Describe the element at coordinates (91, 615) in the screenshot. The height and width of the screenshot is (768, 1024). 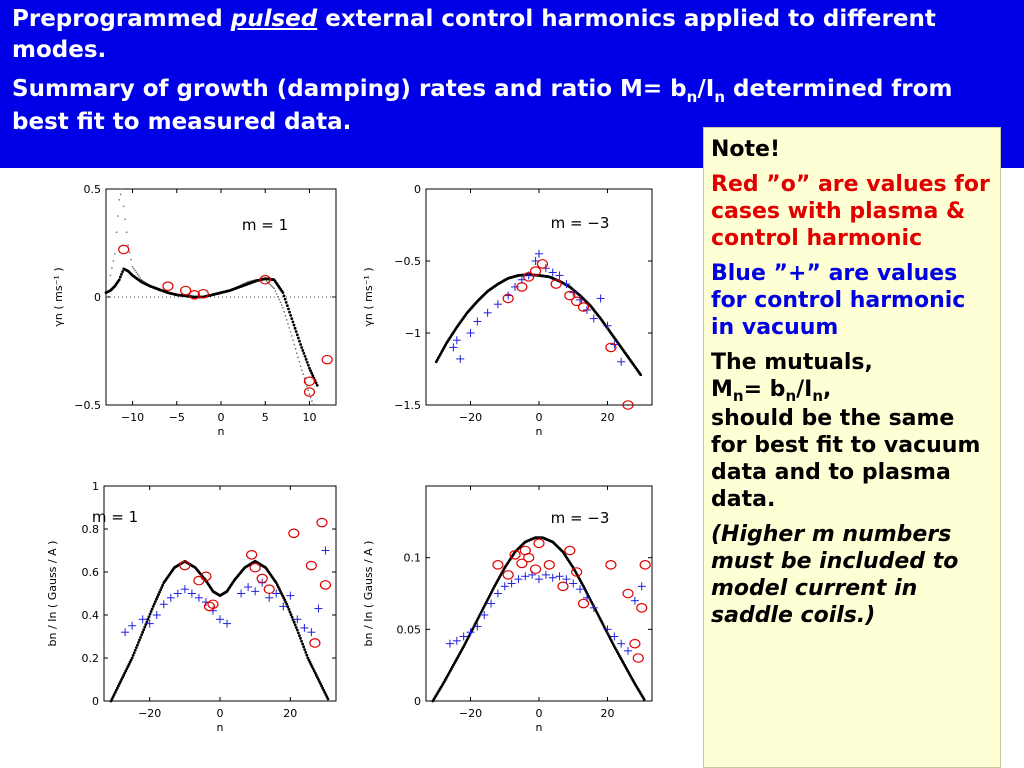
I see `y-tick-label: 0.4` at that location.